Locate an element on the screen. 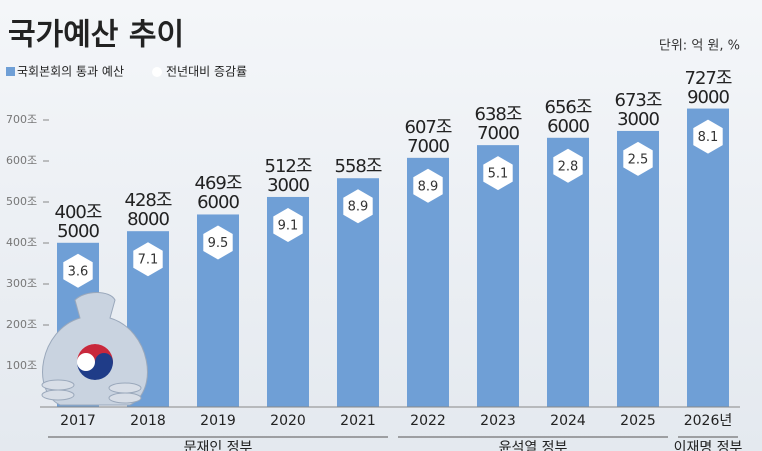 This screenshot has height=451, width=762. value-label: 638조 7000 is located at coordinates (498, 124).